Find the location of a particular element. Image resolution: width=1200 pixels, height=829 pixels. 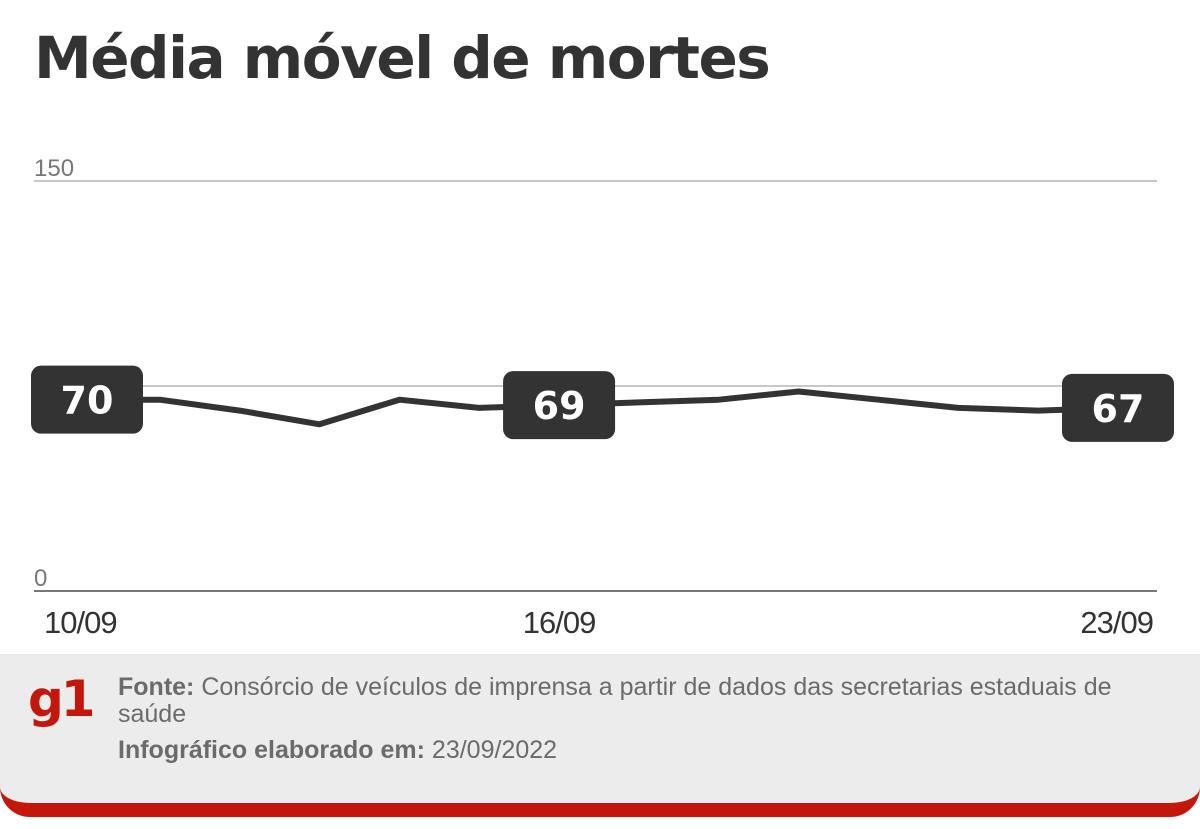

g1-logo: g1 is located at coordinates (62, 699).